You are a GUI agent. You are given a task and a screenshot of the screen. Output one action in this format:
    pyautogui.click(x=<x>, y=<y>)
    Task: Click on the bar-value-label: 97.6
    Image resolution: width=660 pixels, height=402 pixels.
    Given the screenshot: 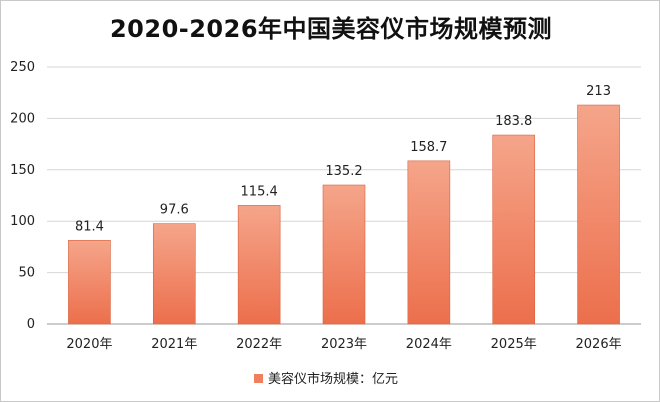 What is the action you would take?
    pyautogui.click(x=174, y=210)
    